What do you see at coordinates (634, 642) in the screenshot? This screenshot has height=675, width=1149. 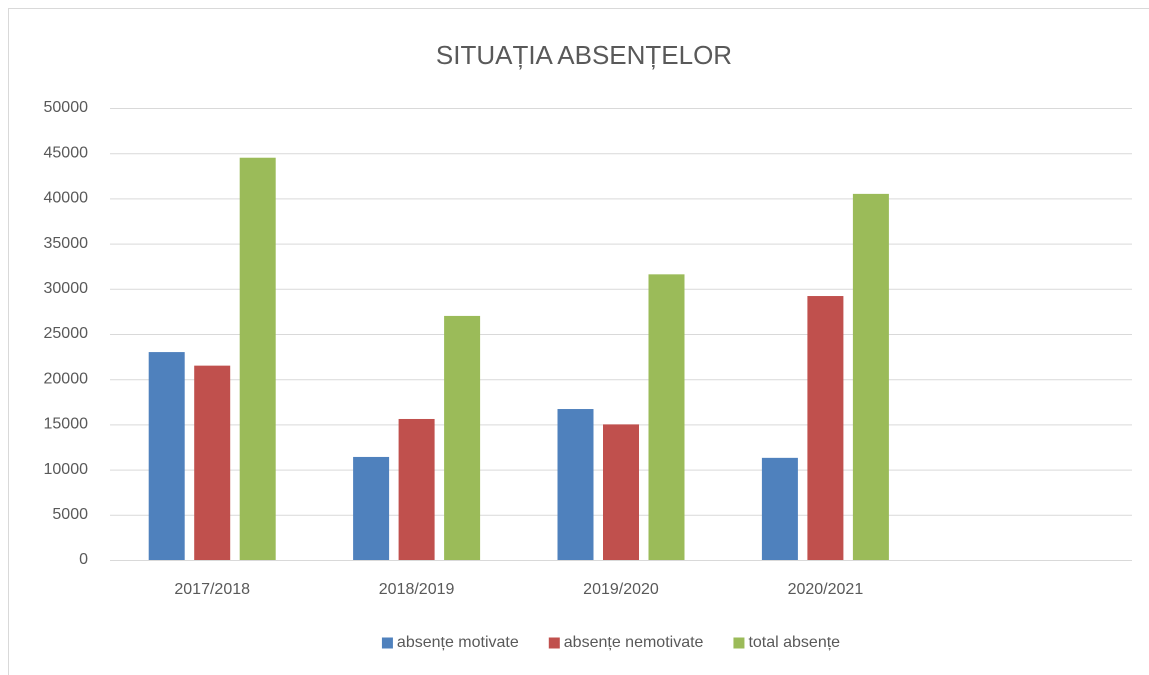 I see `legend-label: absențe nemotivate` at bounding box center [634, 642].